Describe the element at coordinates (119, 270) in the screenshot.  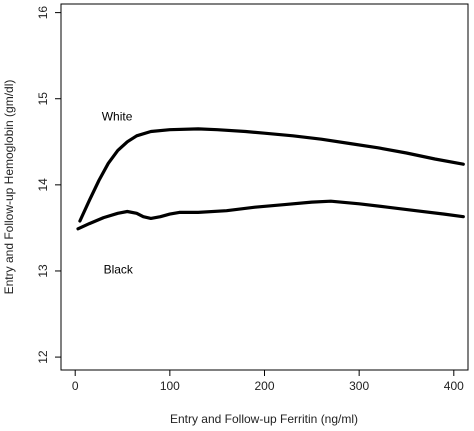
I see `series-label-black: Black` at that location.